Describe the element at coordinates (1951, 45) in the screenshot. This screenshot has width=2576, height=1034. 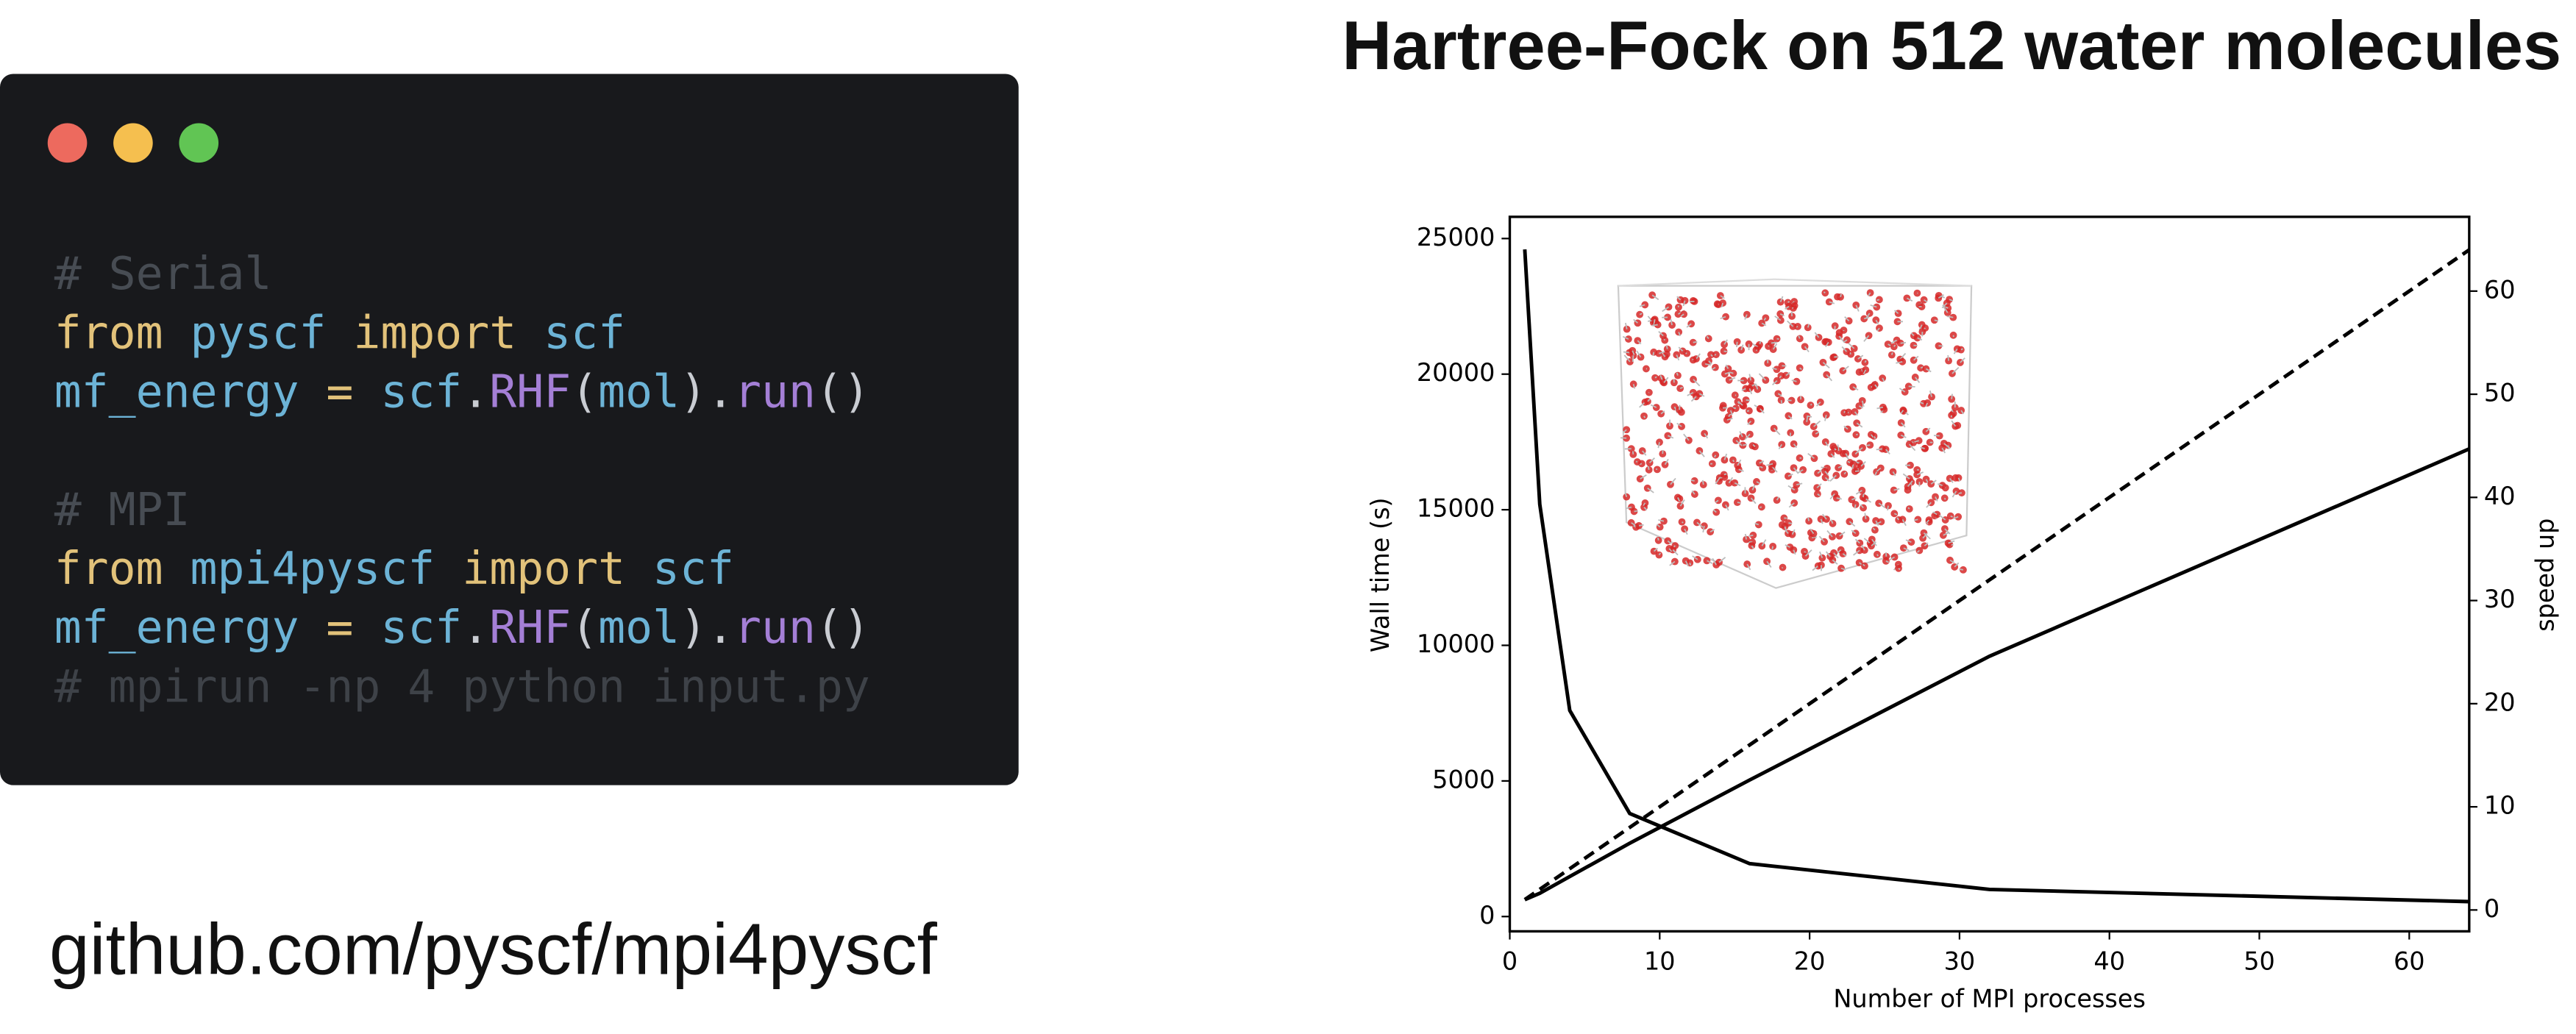
I see `chart-title: Hartree-Fock on 512 water molecules` at that location.